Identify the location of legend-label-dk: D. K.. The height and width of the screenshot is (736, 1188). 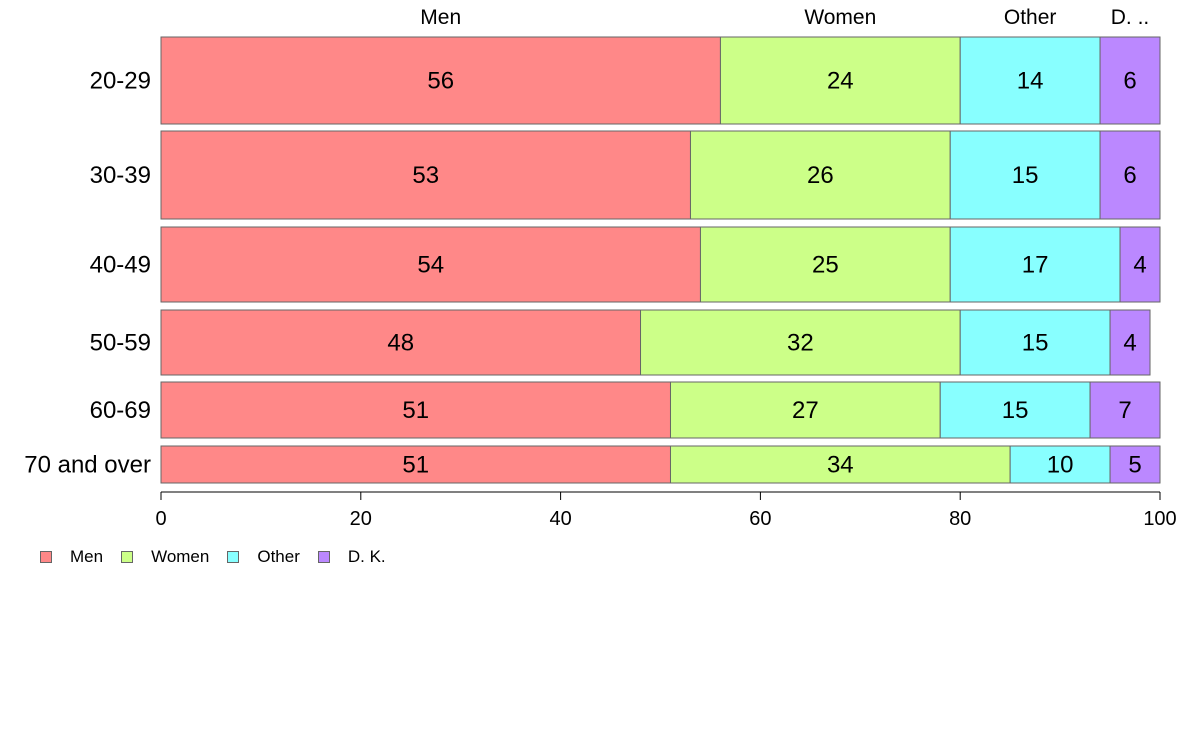
(366, 556).